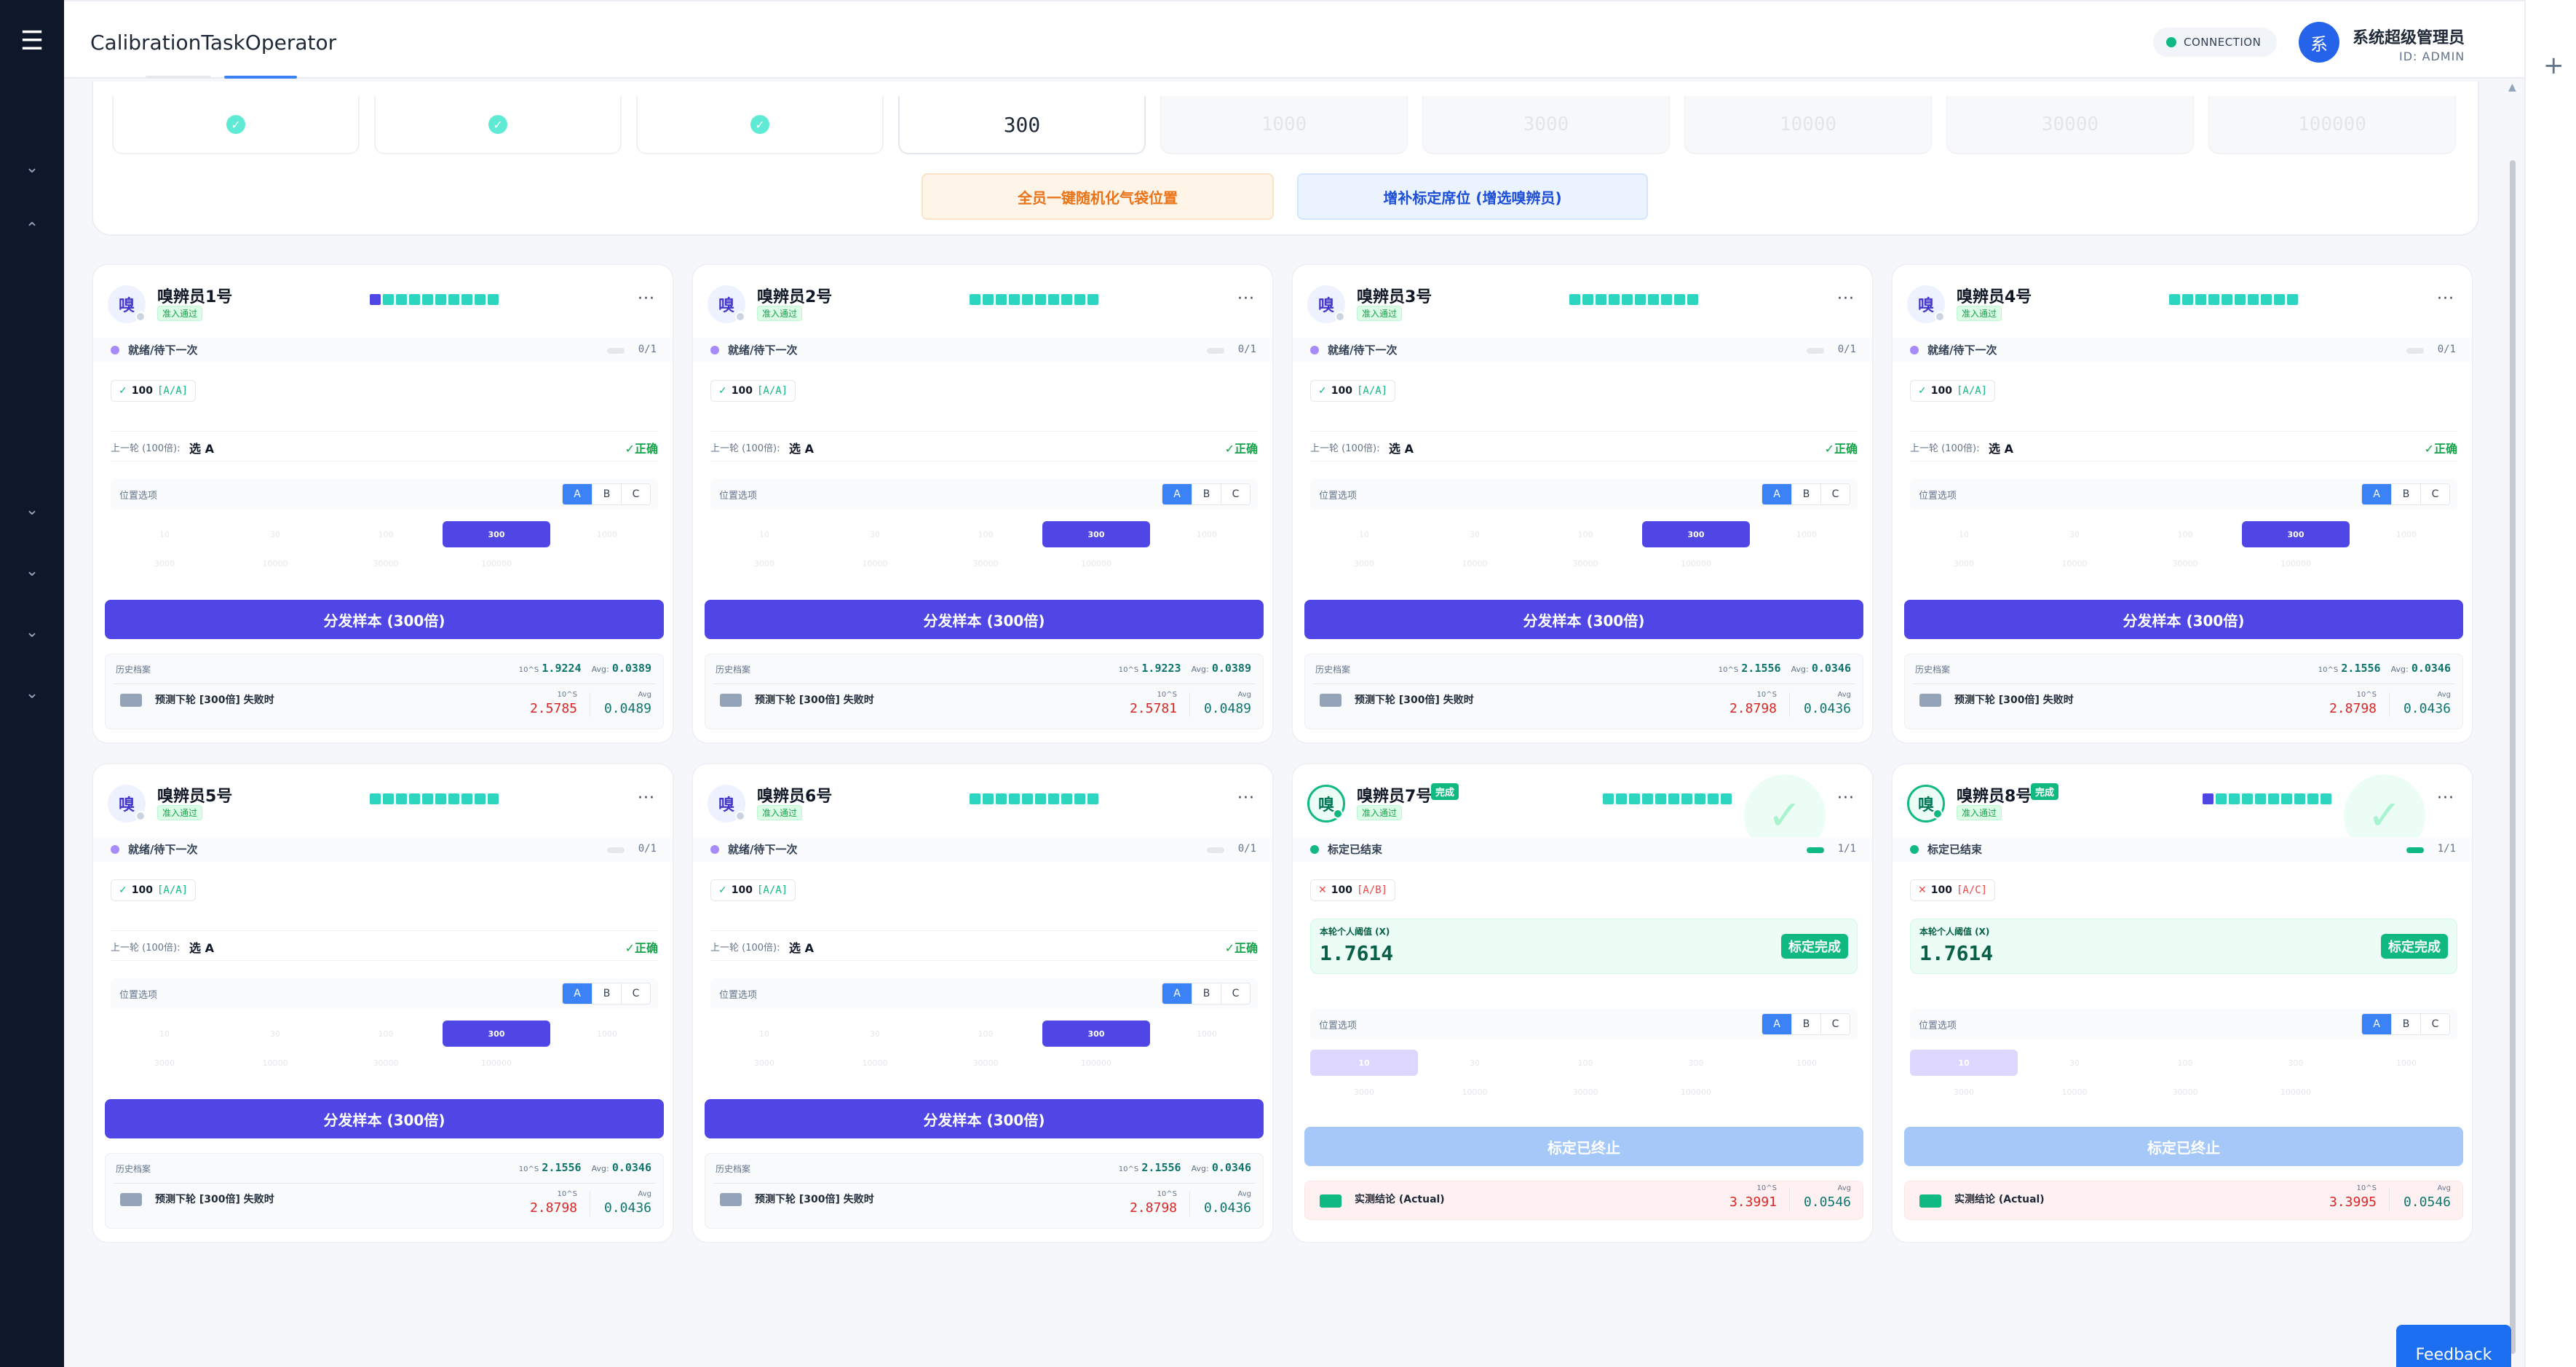 The height and width of the screenshot is (1367, 2576). Describe the element at coordinates (2512, 87) in the screenshot. I see `scroll-up-icon: ▲` at that location.